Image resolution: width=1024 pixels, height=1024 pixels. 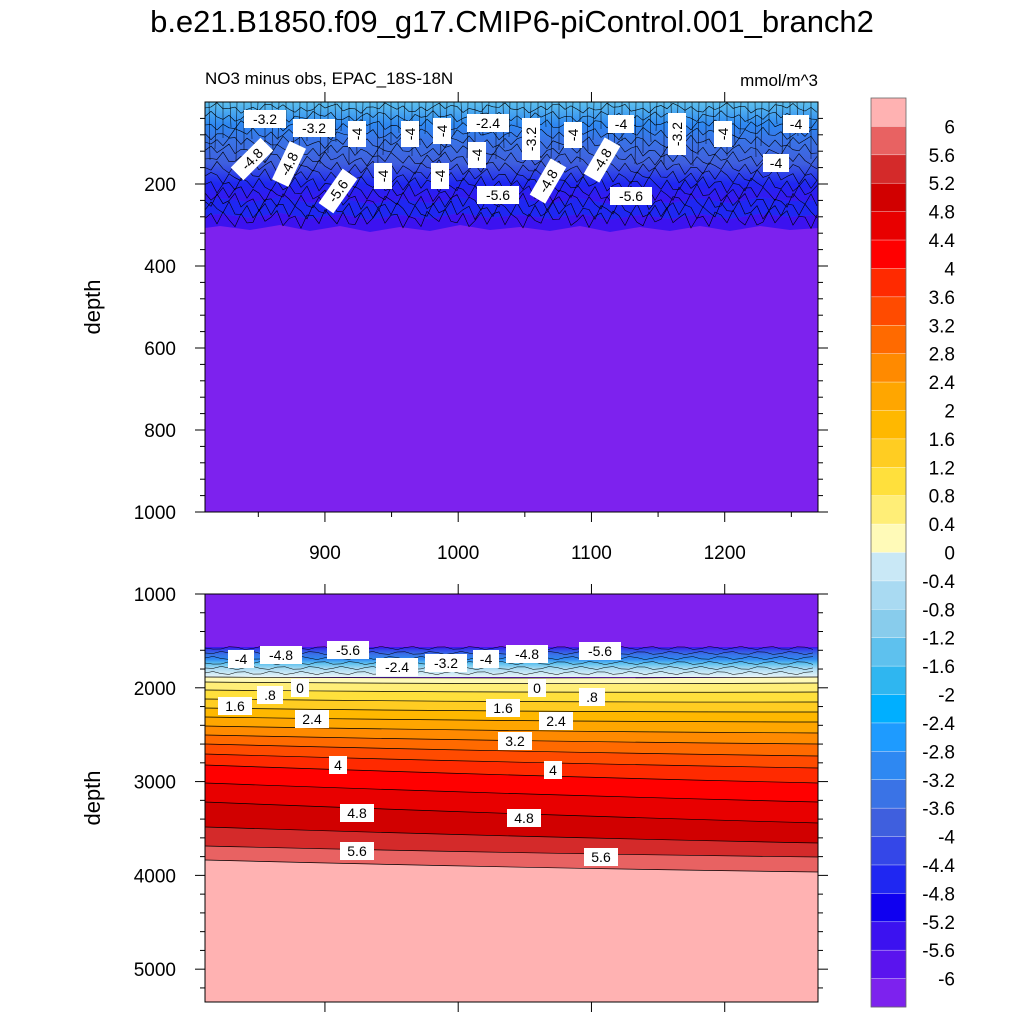 What do you see at coordinates (160, 349) in the screenshot?
I see `top-y-tick-label: 600` at bounding box center [160, 349].